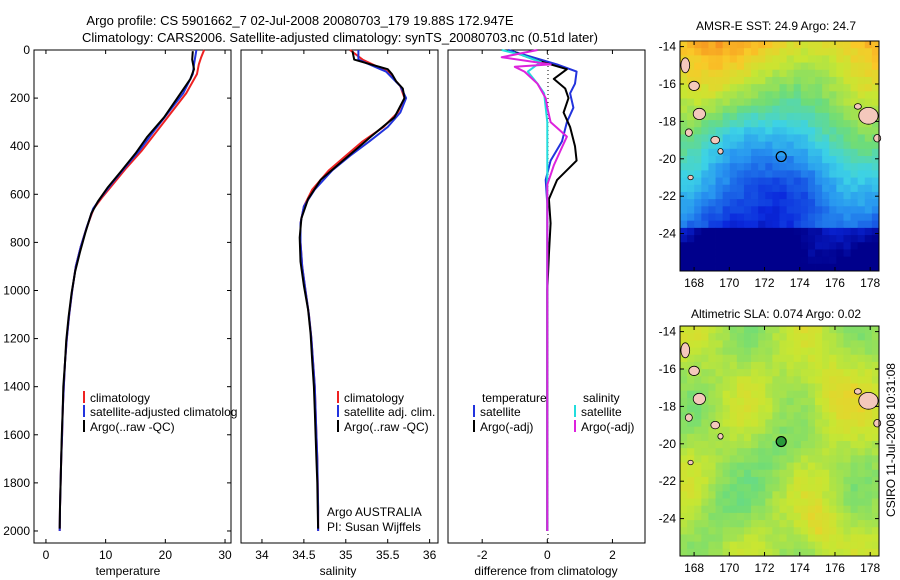 This screenshot has width=900, height=580. Describe the element at coordinates (685, 65) in the screenshot. I see `island-shape` at that location.